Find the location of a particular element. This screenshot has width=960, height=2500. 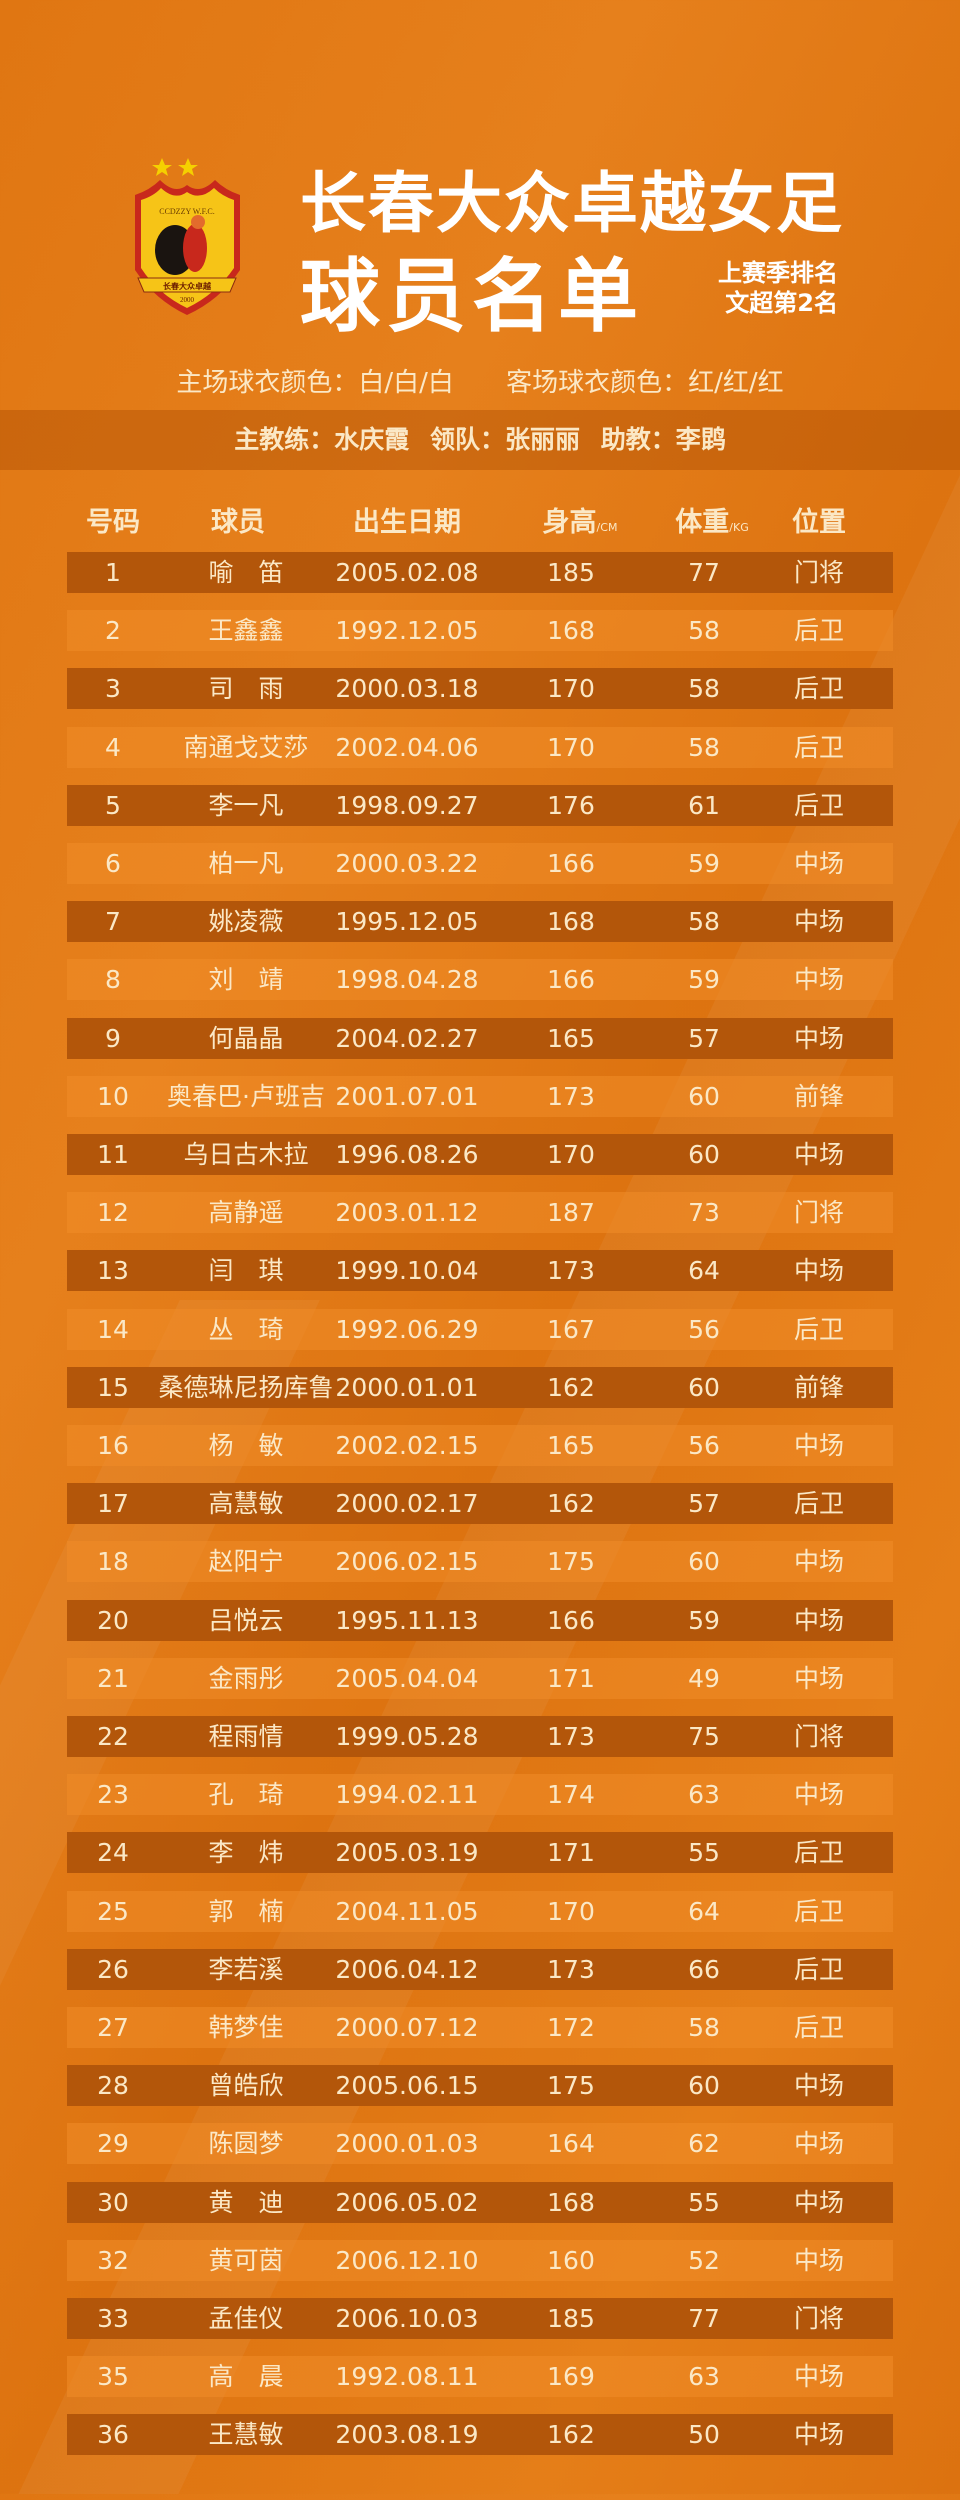

player-number: 20 is located at coordinates (113, 1620).